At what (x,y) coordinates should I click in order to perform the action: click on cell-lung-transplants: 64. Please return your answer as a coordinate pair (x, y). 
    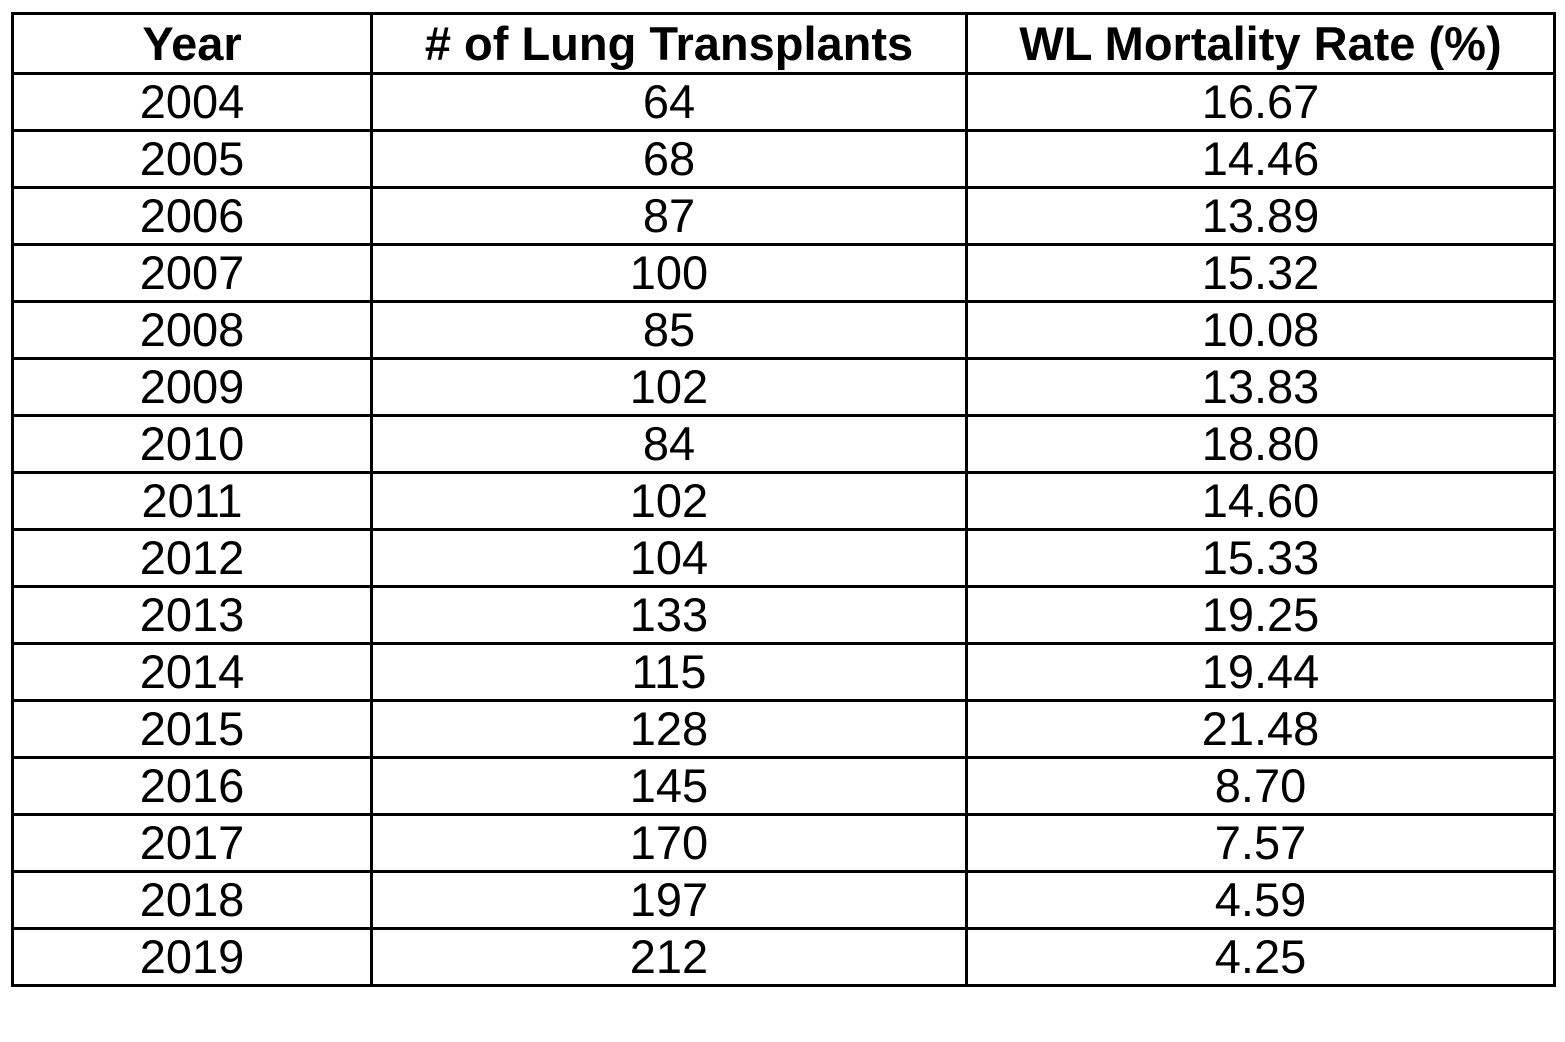
    Looking at the image, I should click on (669, 102).